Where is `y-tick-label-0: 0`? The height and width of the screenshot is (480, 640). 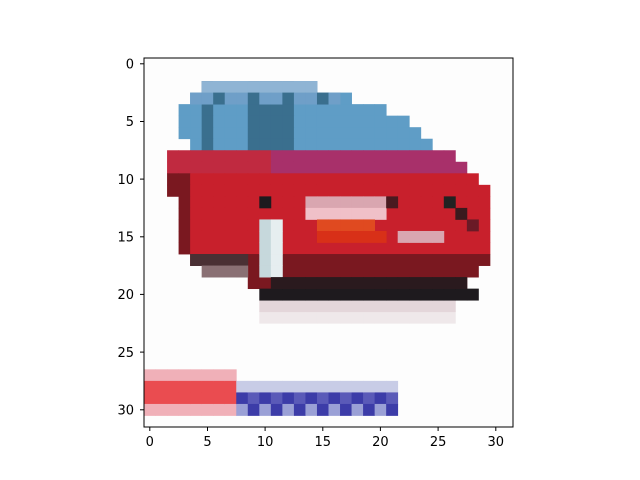 y-tick-label-0: 0 is located at coordinates (130, 65).